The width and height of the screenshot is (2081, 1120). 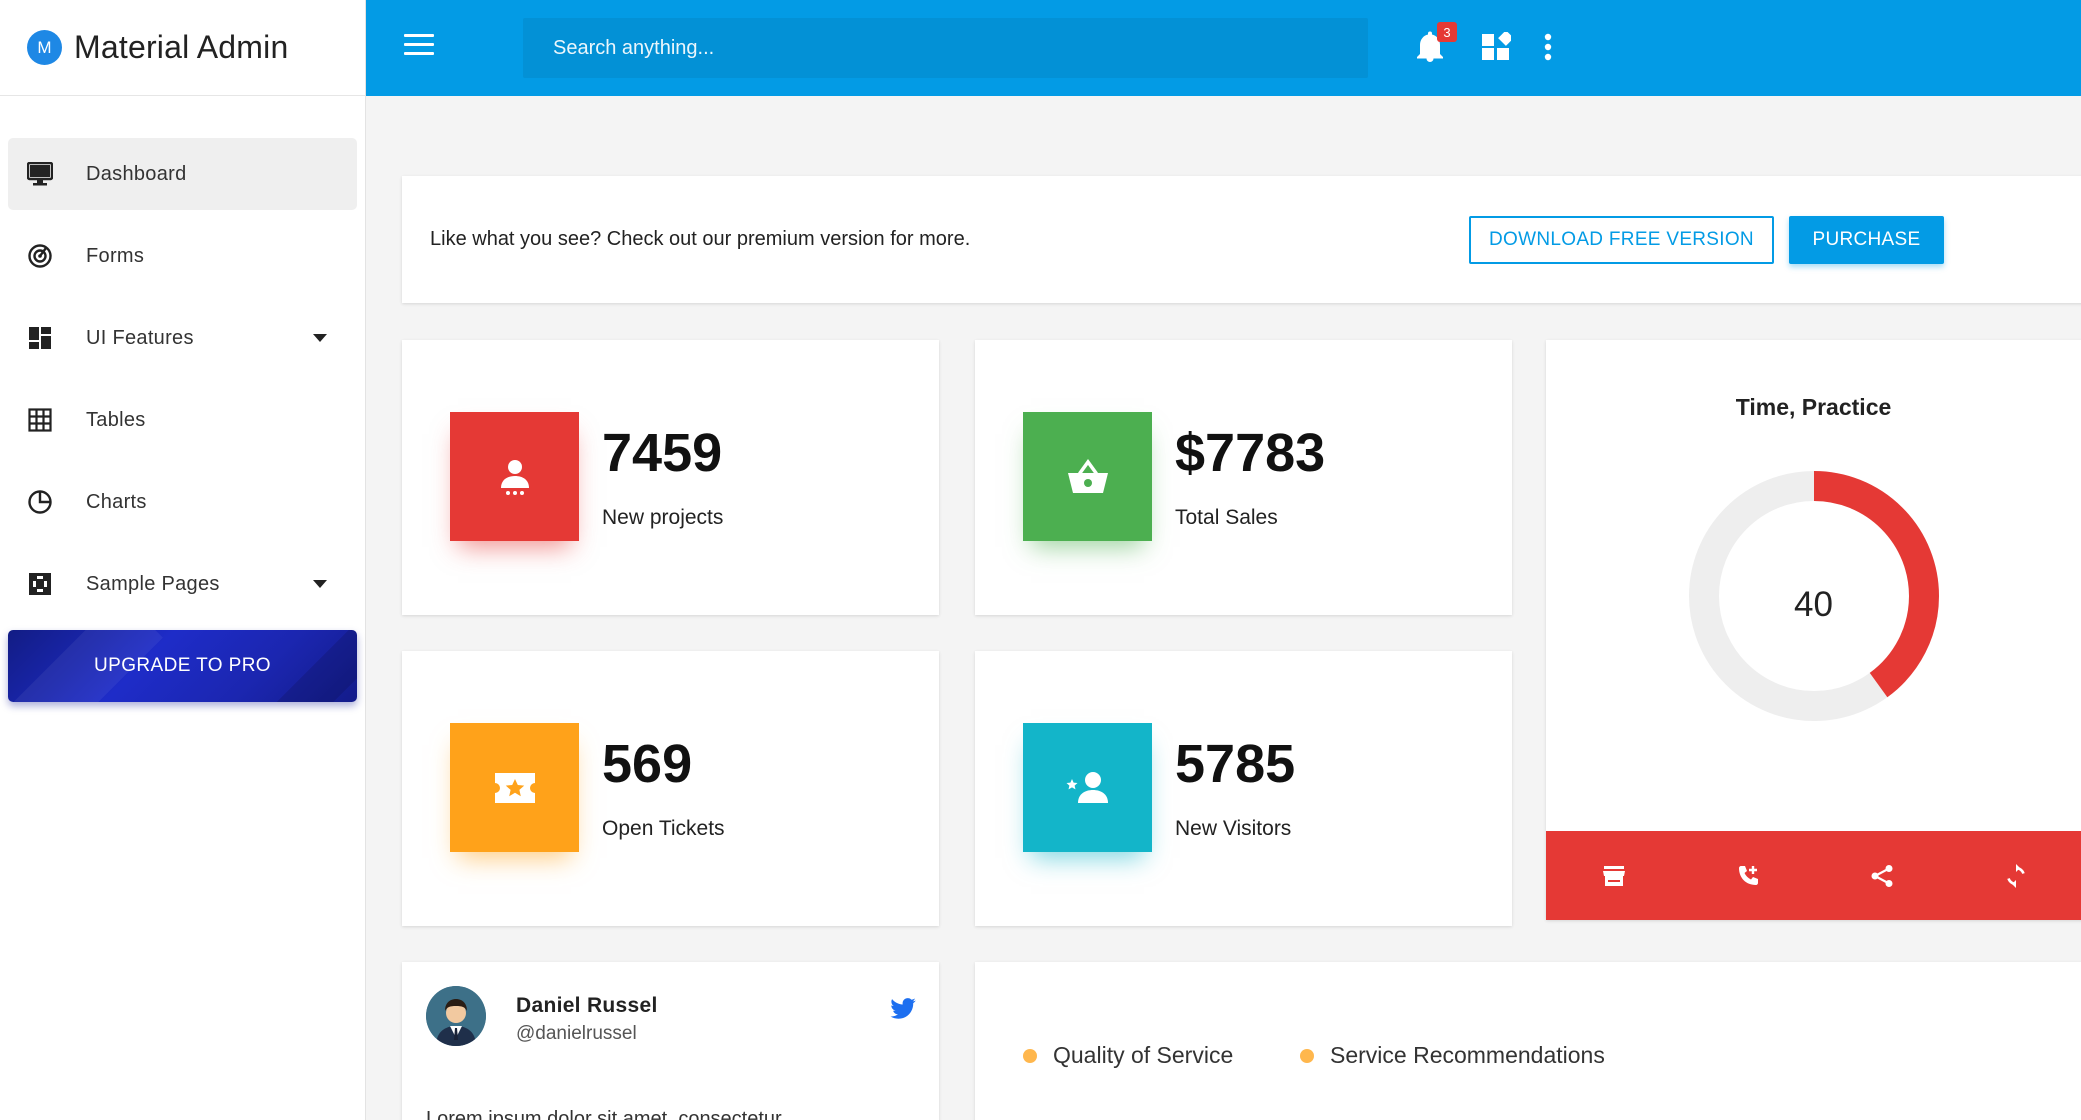 I want to click on legend-label: Quality of Service, so click(x=1143, y=1055).